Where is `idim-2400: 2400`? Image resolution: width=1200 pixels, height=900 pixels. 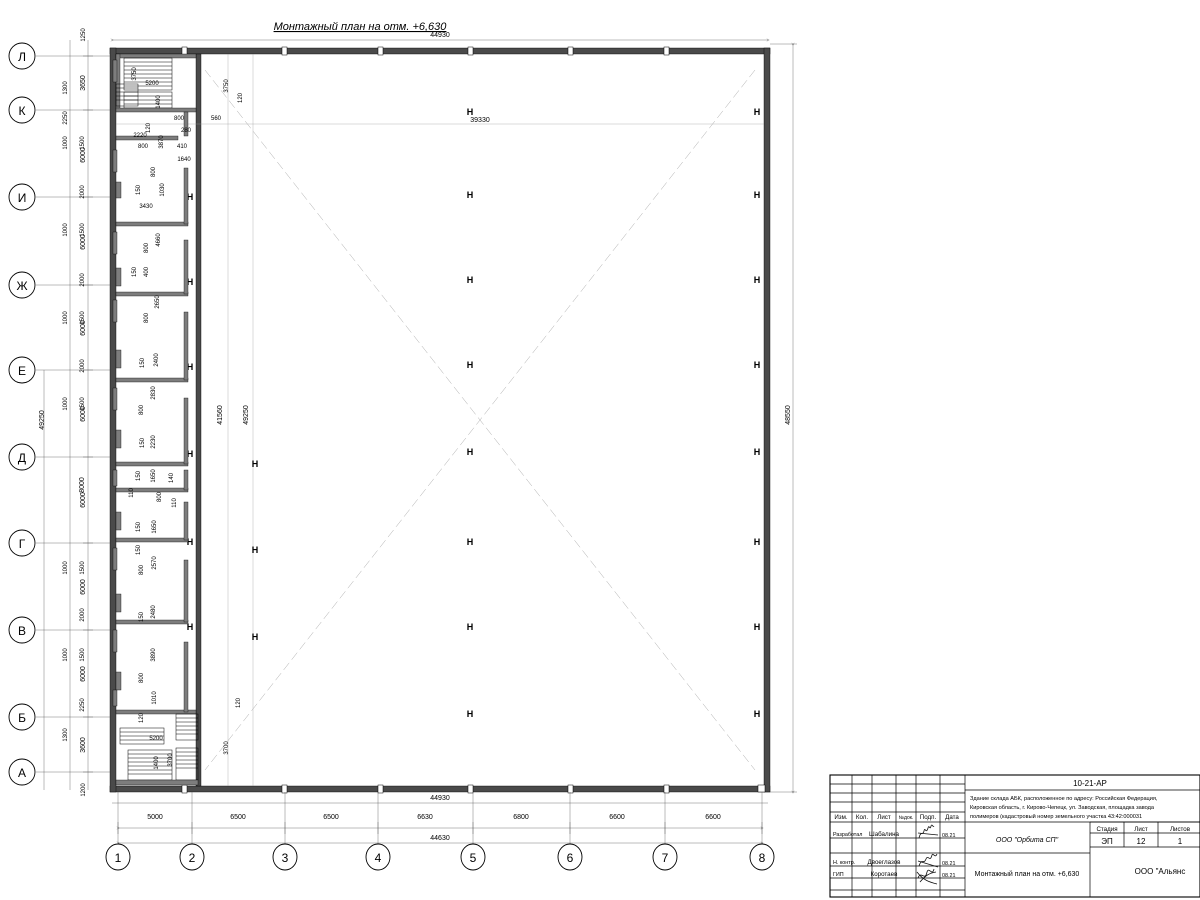 idim-2400: 2400 is located at coordinates (157, 360).